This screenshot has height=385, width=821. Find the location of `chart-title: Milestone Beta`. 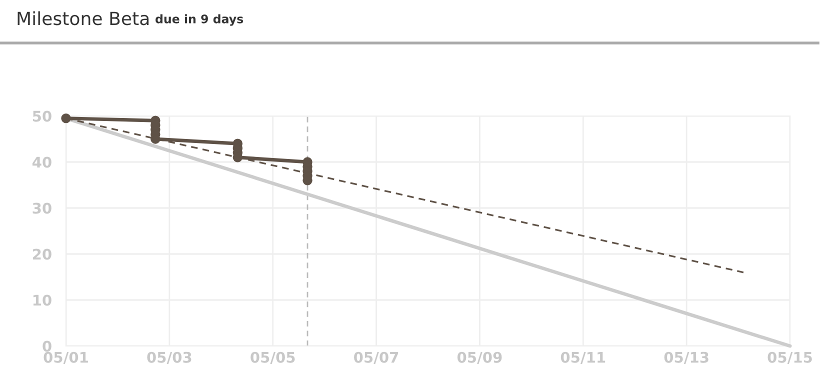

chart-title: Milestone Beta is located at coordinates (83, 18).